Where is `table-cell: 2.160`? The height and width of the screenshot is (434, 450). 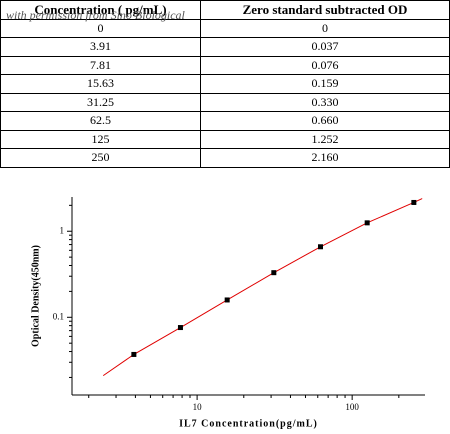 table-cell: 2.160 is located at coordinates (325, 158).